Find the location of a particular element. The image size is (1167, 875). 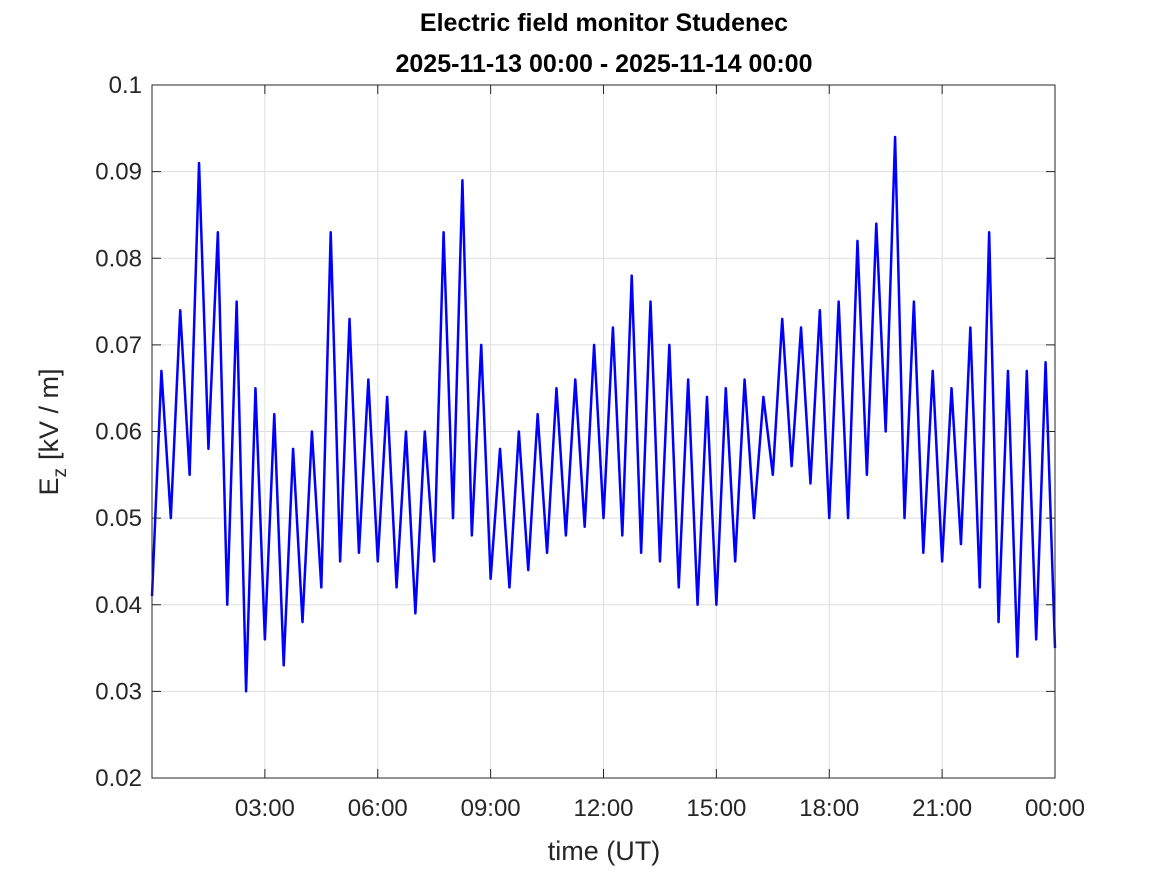

x-tick-label: 09:00 is located at coordinates (491, 808).